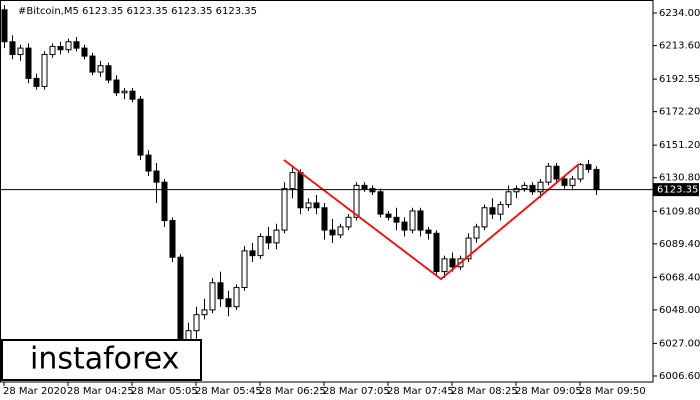  I want to click on x-tick-label: 28 Mar 2020, so click(34, 391).